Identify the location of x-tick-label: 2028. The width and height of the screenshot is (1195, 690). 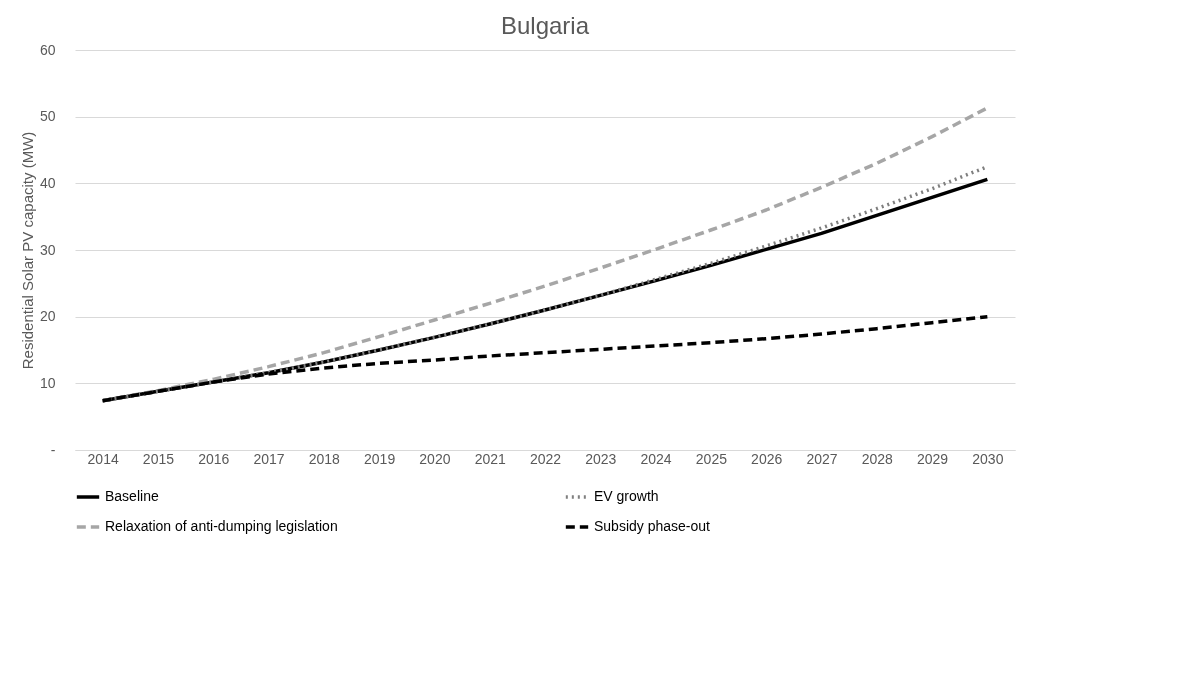
(877, 458).